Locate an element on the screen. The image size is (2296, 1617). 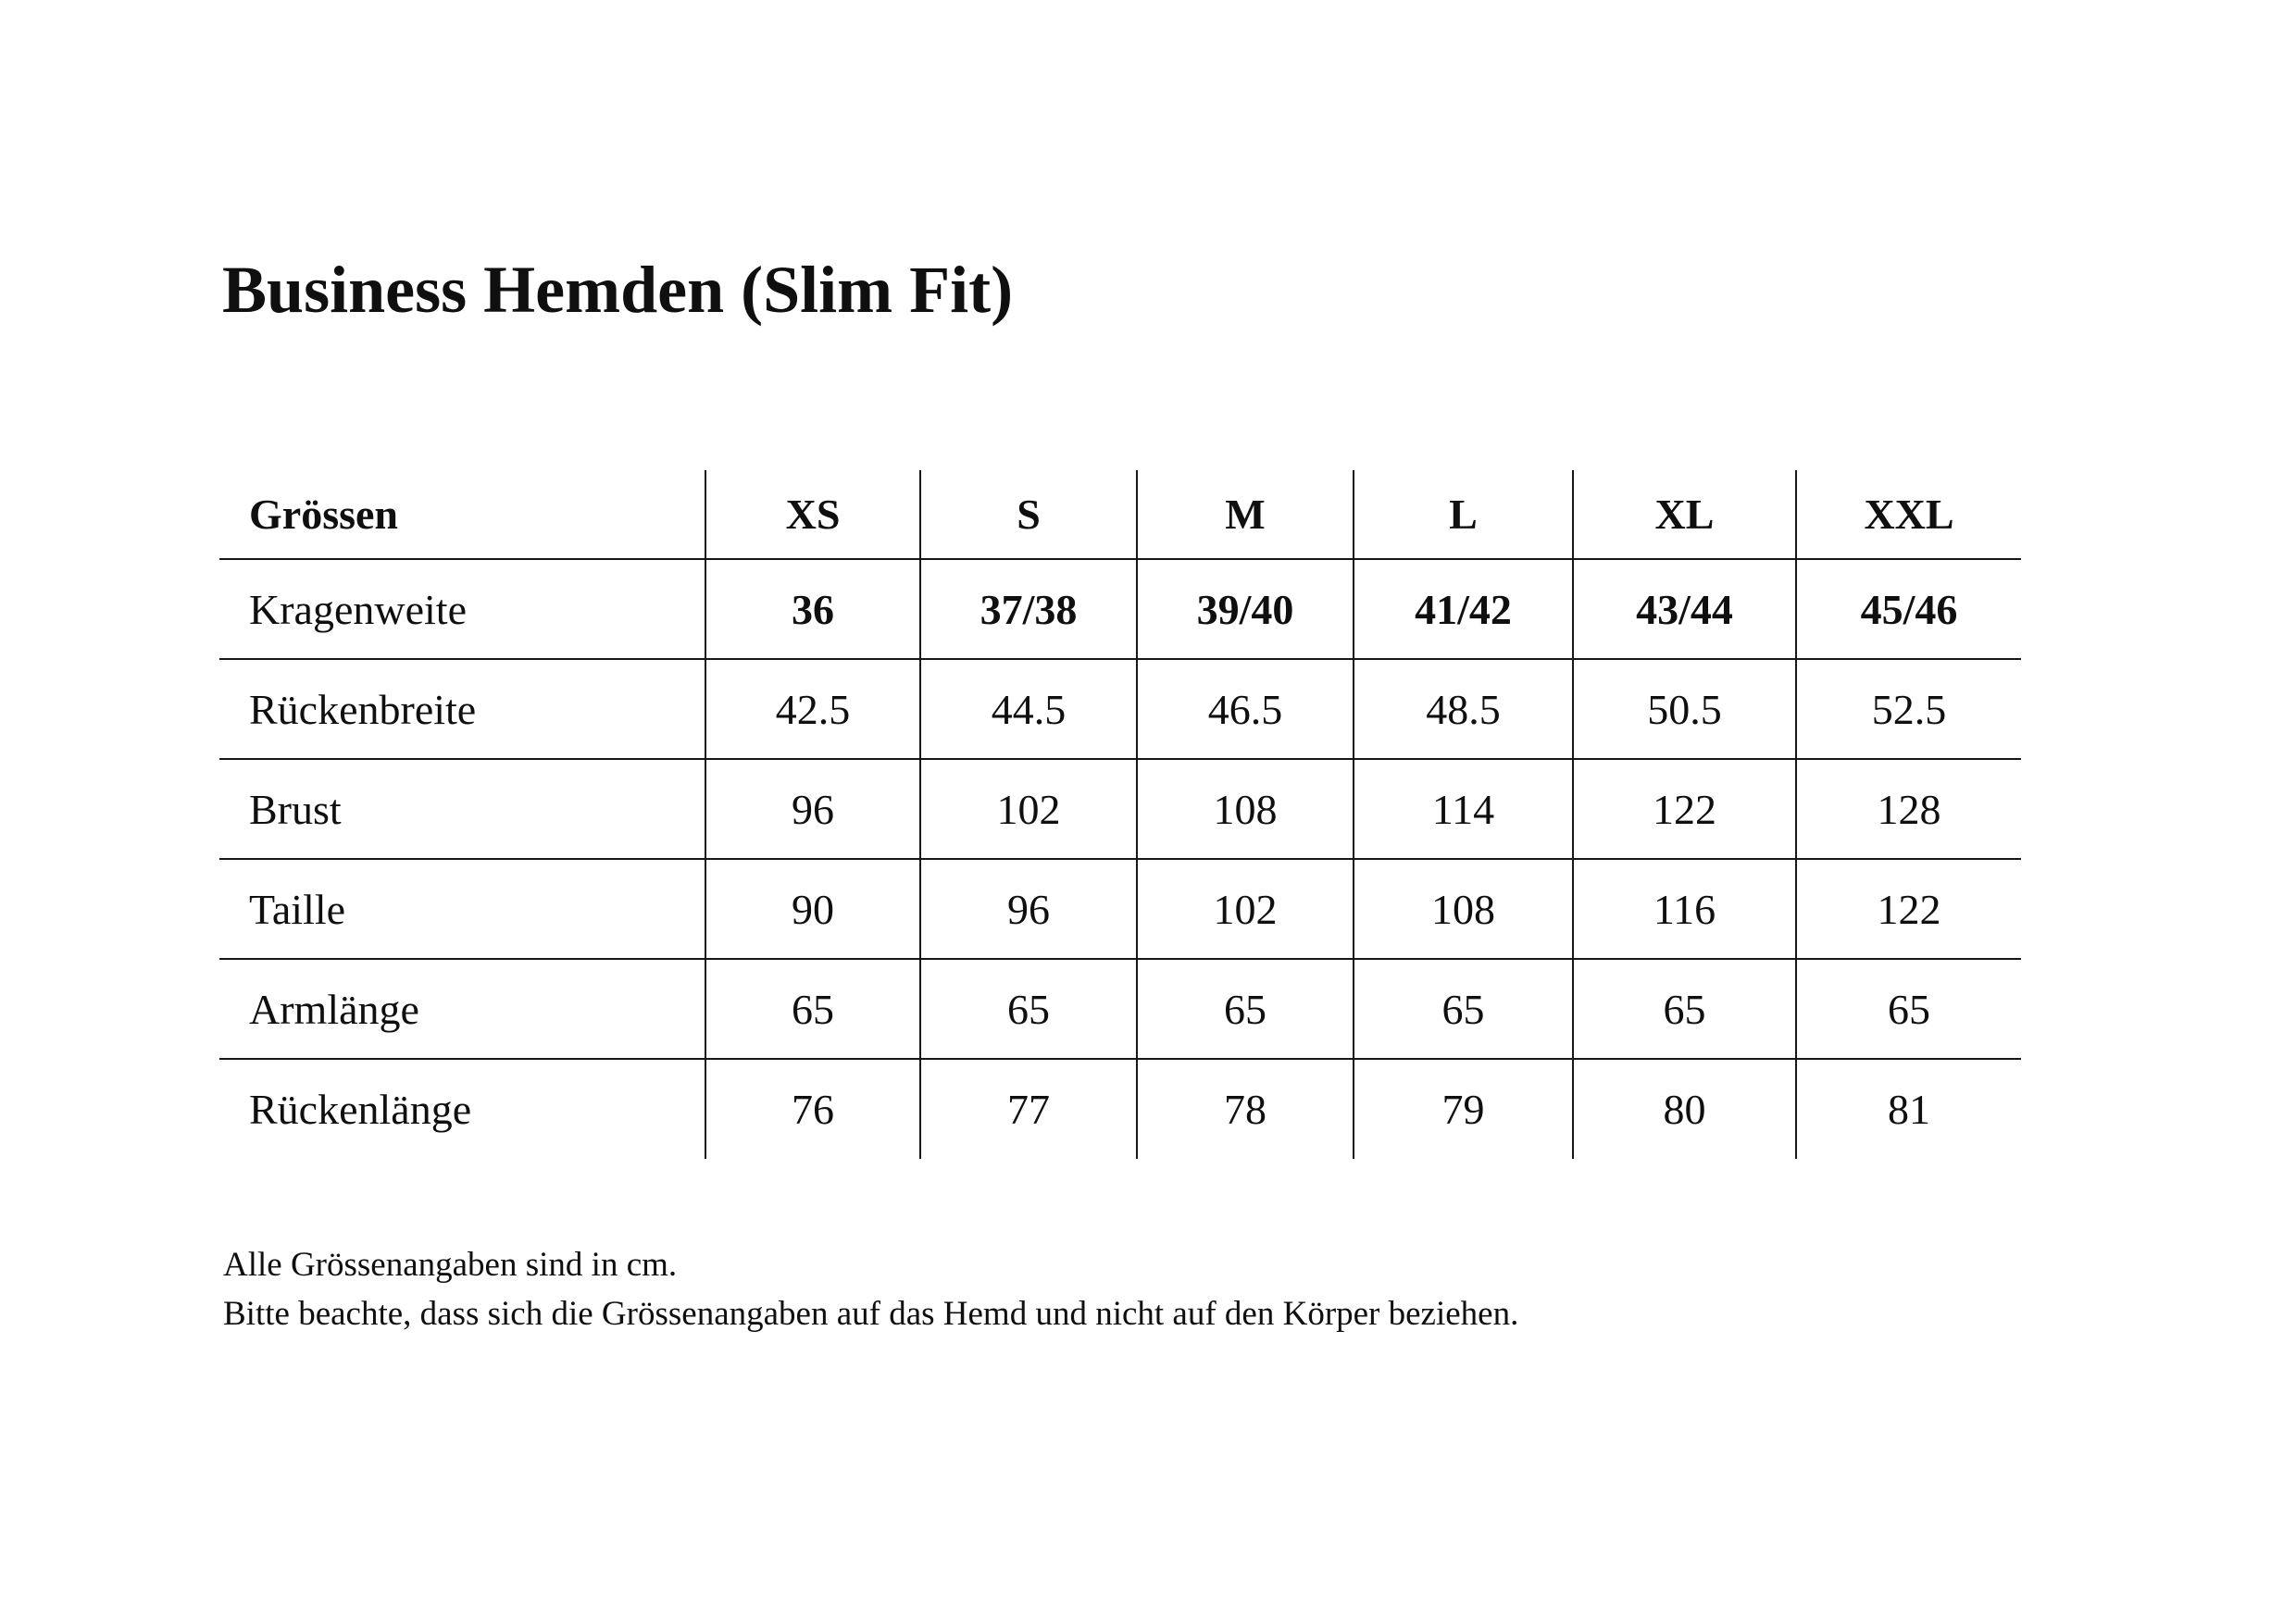
column-header-xs: XS is located at coordinates (812, 515).